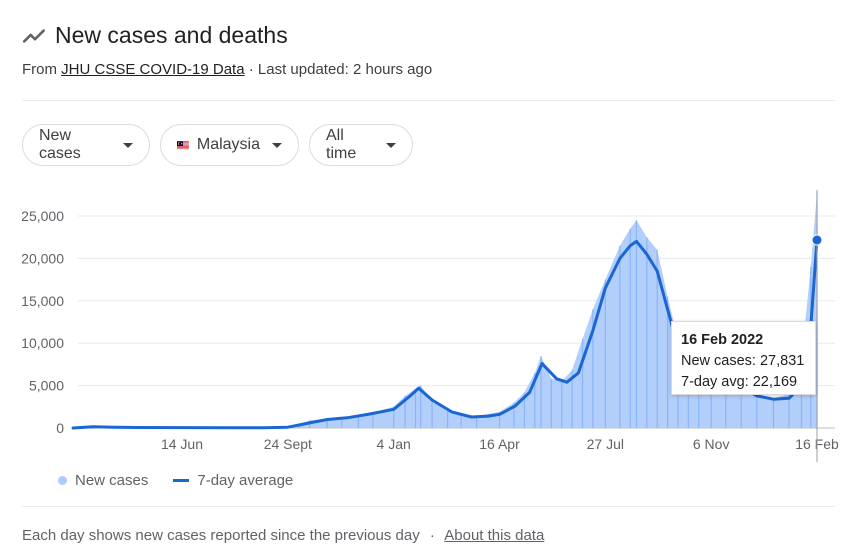  I want to click on tooltip-new-cases: New cases: 27,831, so click(743, 361).